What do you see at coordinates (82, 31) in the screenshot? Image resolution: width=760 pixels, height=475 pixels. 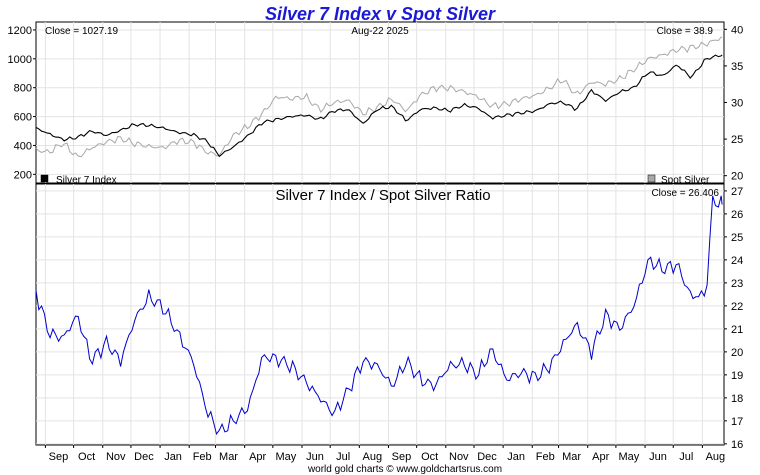 I see `close-left-label: Close = 1027.19` at bounding box center [82, 31].